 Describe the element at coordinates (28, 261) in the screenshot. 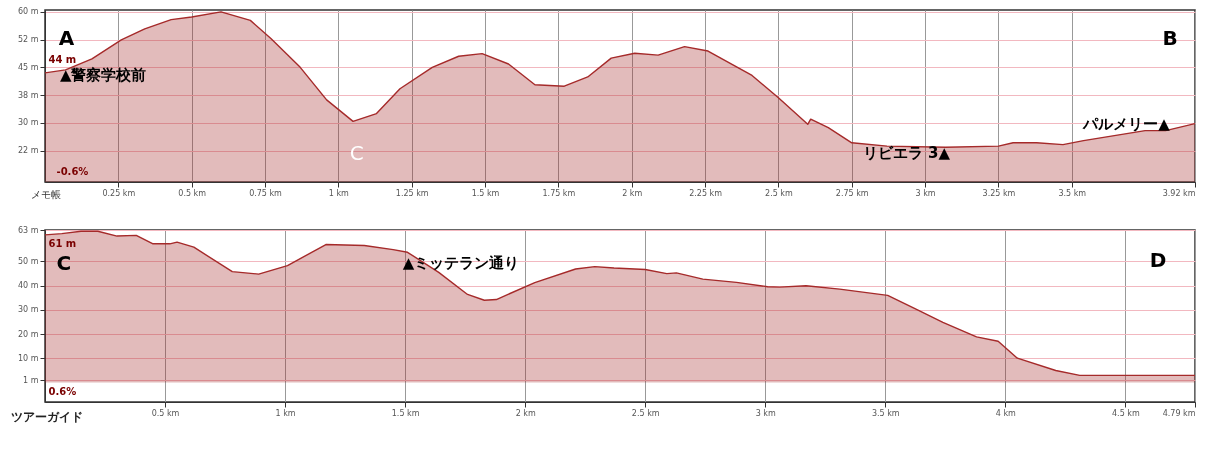

I see `y-tick-label: 50 m` at that location.